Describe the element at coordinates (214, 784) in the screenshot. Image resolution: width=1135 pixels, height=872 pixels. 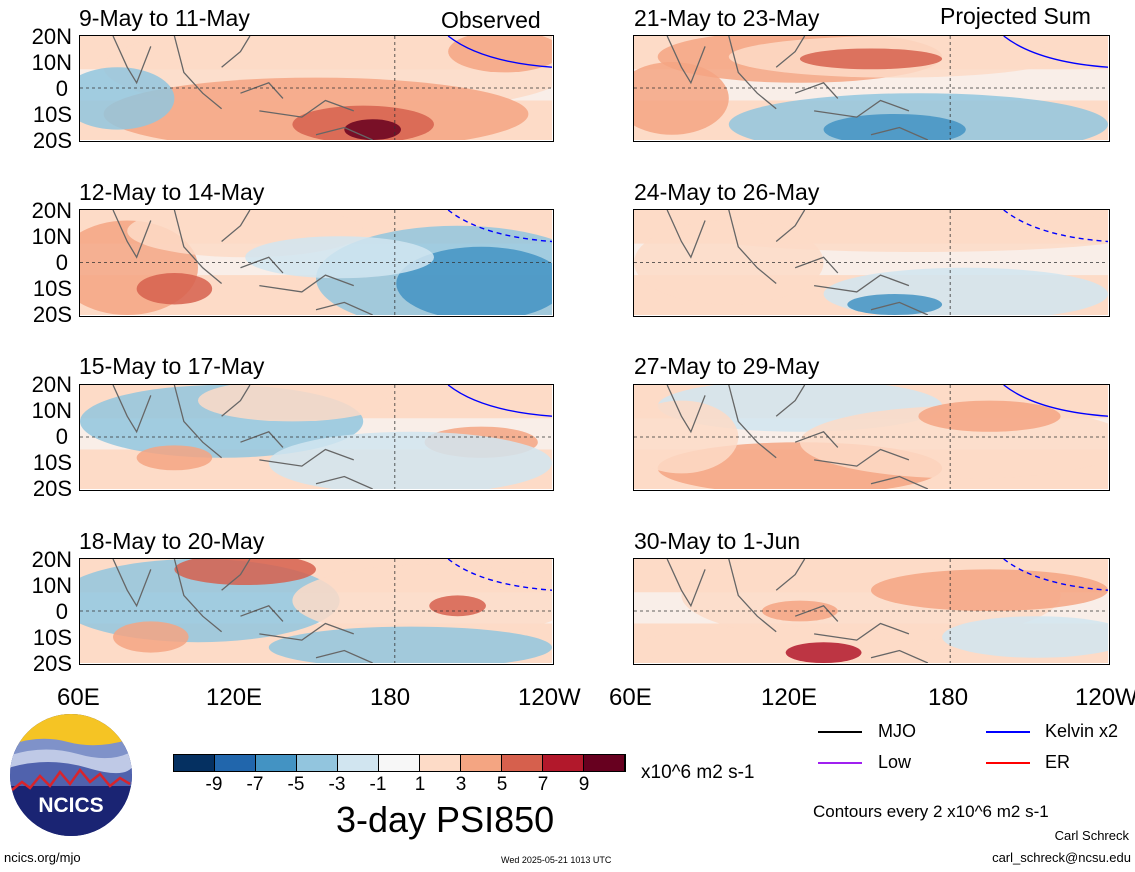
I see `colorbar-tick: -9` at that location.